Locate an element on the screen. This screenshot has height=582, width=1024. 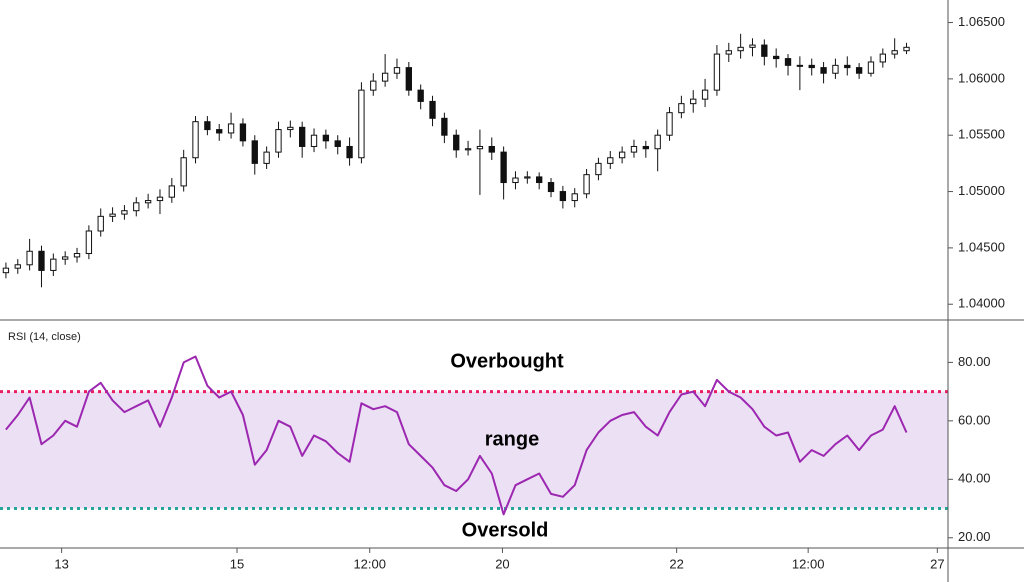
y-tick-label: 1.05500 is located at coordinates (981, 134).